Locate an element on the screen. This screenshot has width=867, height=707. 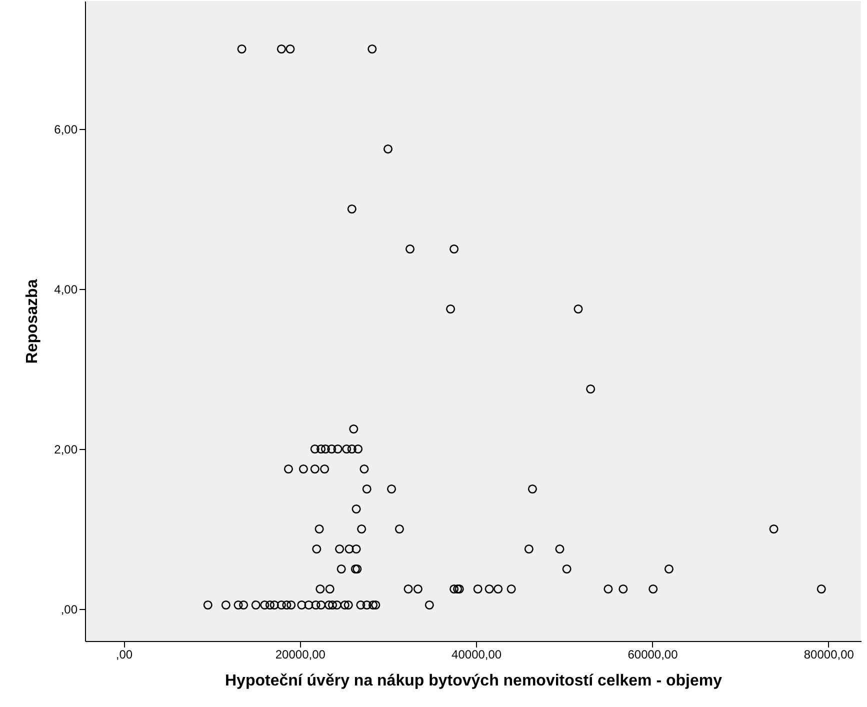
y-tick-label: 6,00 is located at coordinates (66, 129).